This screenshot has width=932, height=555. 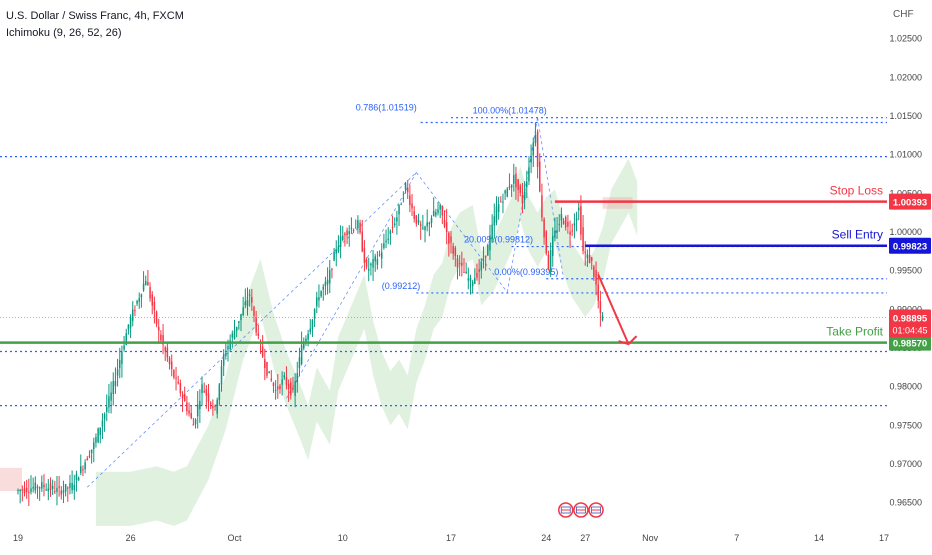 What do you see at coordinates (736, 538) in the screenshot?
I see `x-tick-label: 7` at bounding box center [736, 538].